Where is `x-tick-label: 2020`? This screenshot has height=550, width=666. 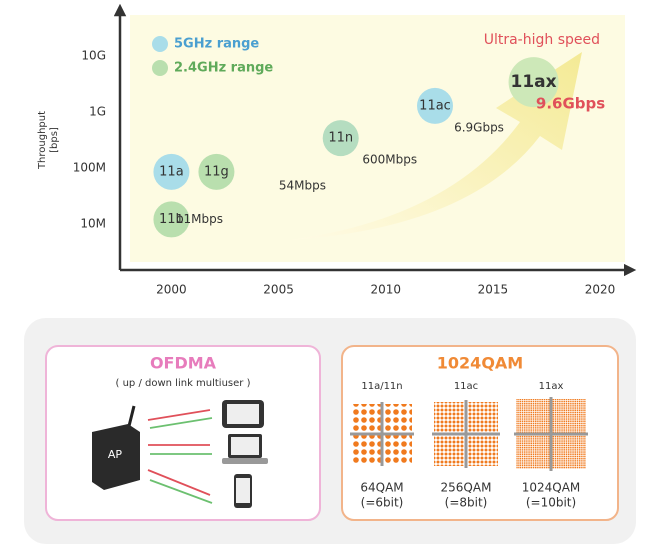
x-tick-label: 2020 is located at coordinates (600, 290).